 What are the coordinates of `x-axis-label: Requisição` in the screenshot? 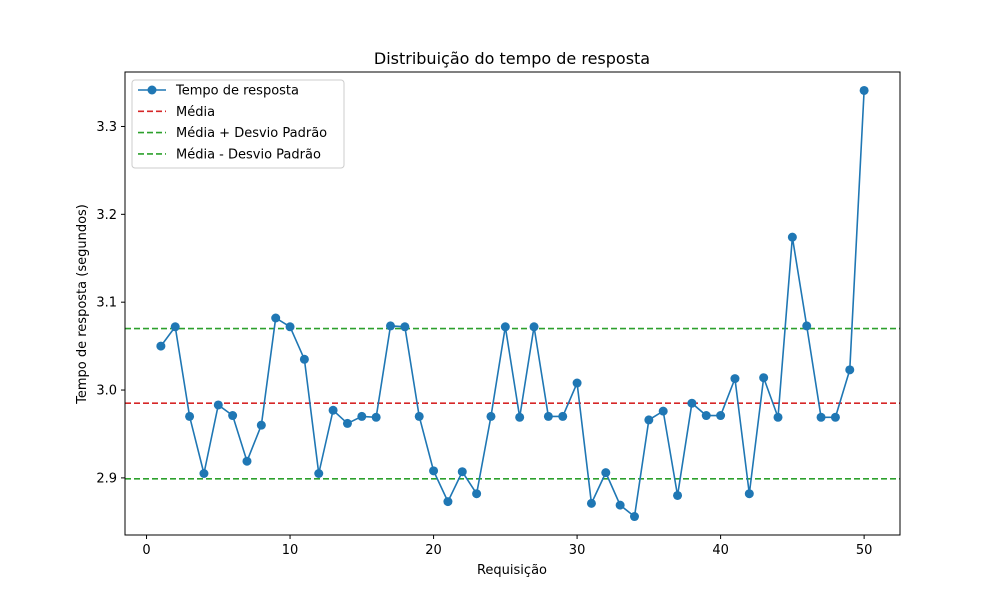 It's located at (512, 570).